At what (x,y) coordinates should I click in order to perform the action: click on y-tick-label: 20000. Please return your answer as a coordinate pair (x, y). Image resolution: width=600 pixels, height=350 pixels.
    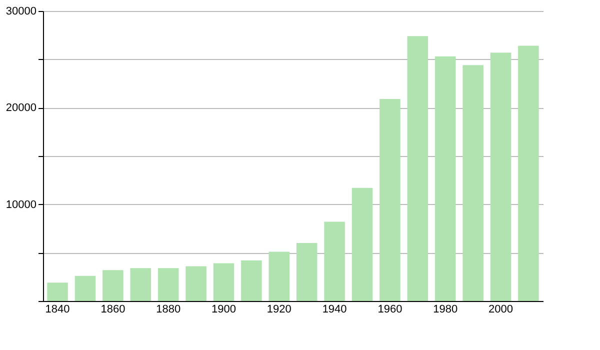
    Looking at the image, I should click on (21, 108).